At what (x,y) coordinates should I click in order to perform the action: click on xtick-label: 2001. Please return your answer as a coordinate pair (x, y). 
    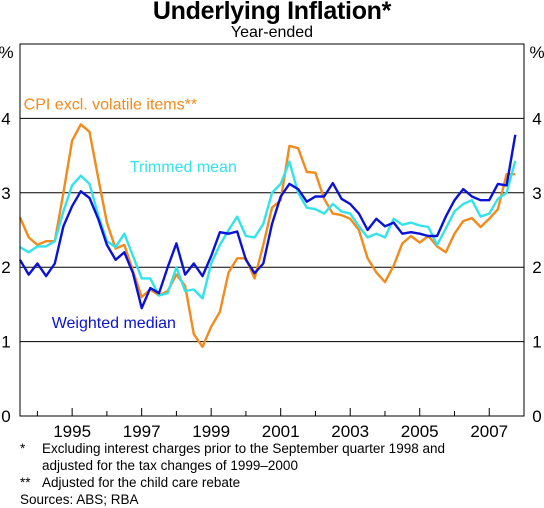
    Looking at the image, I should click on (281, 431).